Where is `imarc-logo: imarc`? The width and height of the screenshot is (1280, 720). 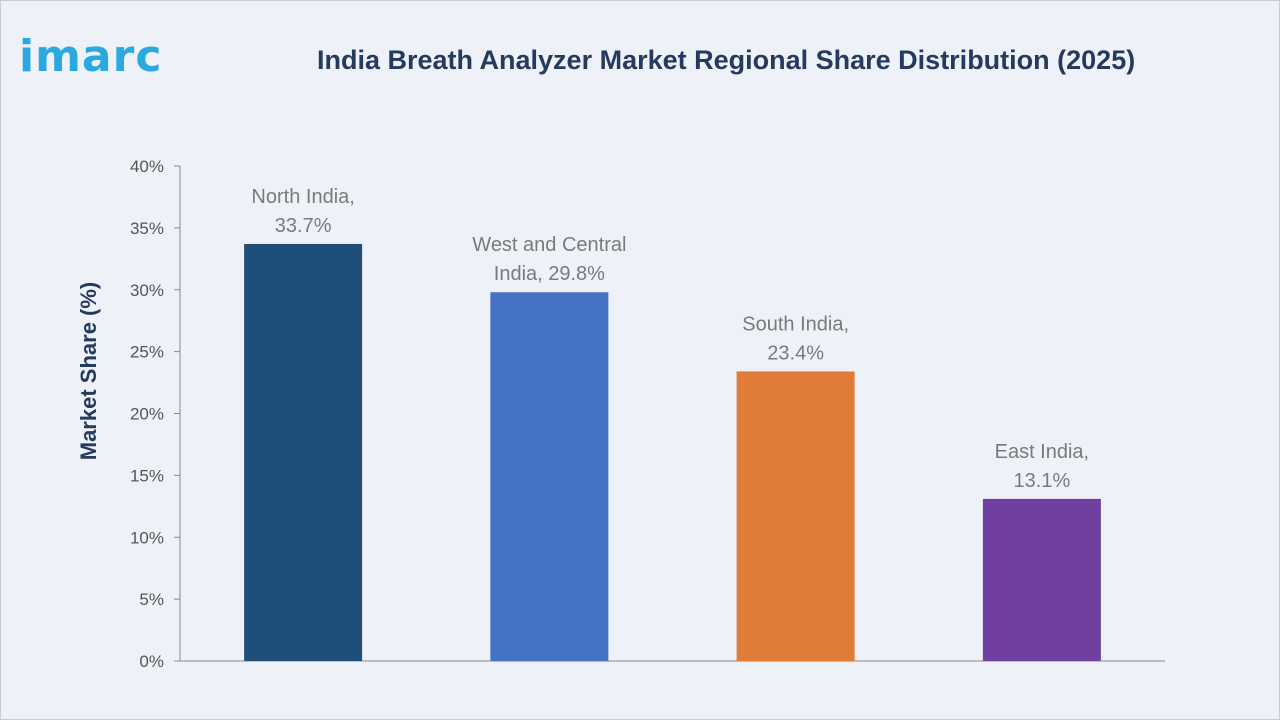 imarc-logo: imarc is located at coordinates (91, 56).